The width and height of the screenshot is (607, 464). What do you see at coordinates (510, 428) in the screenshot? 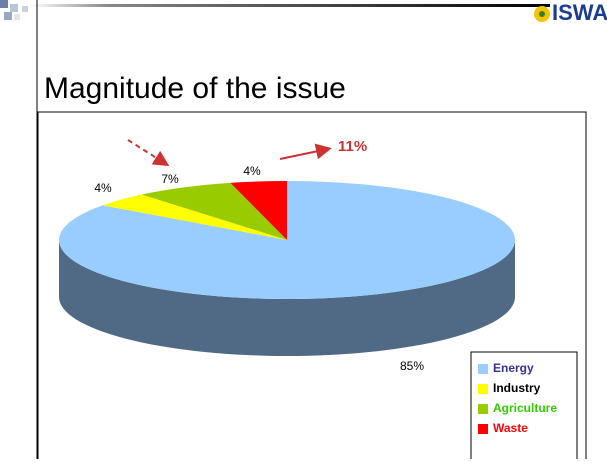
I see `legend-label: Waste` at bounding box center [510, 428].